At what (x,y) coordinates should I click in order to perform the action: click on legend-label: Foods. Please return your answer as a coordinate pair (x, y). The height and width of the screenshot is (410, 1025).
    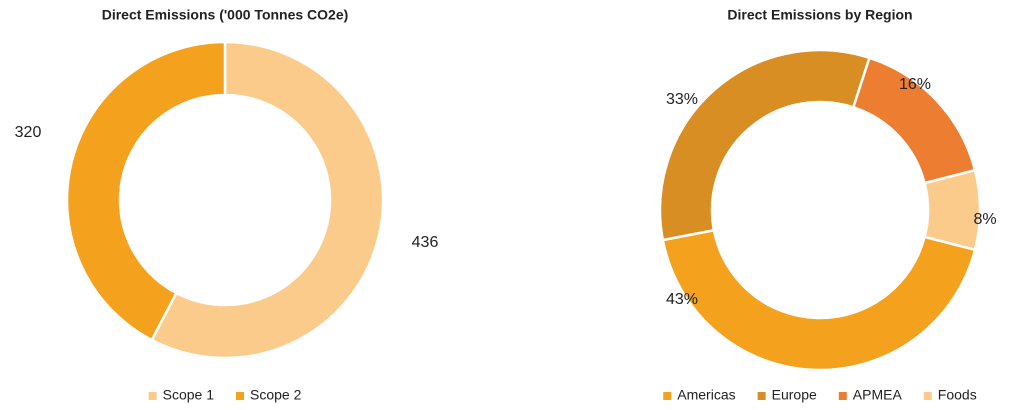
    Looking at the image, I should click on (957, 395).